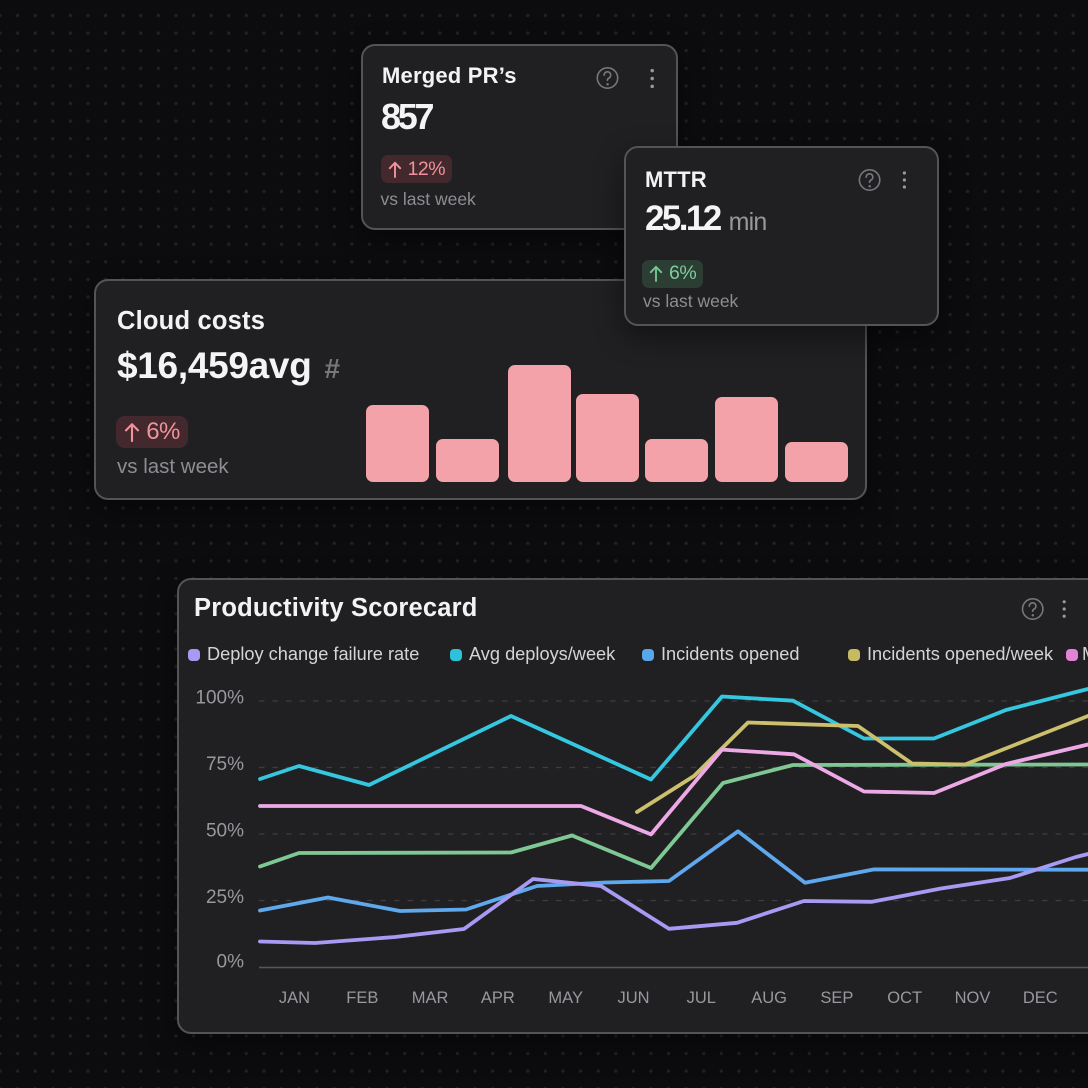 This screenshot has height=1088, width=1088. What do you see at coordinates (231, 962) in the screenshot?
I see `svg-text: 0%` at bounding box center [231, 962].